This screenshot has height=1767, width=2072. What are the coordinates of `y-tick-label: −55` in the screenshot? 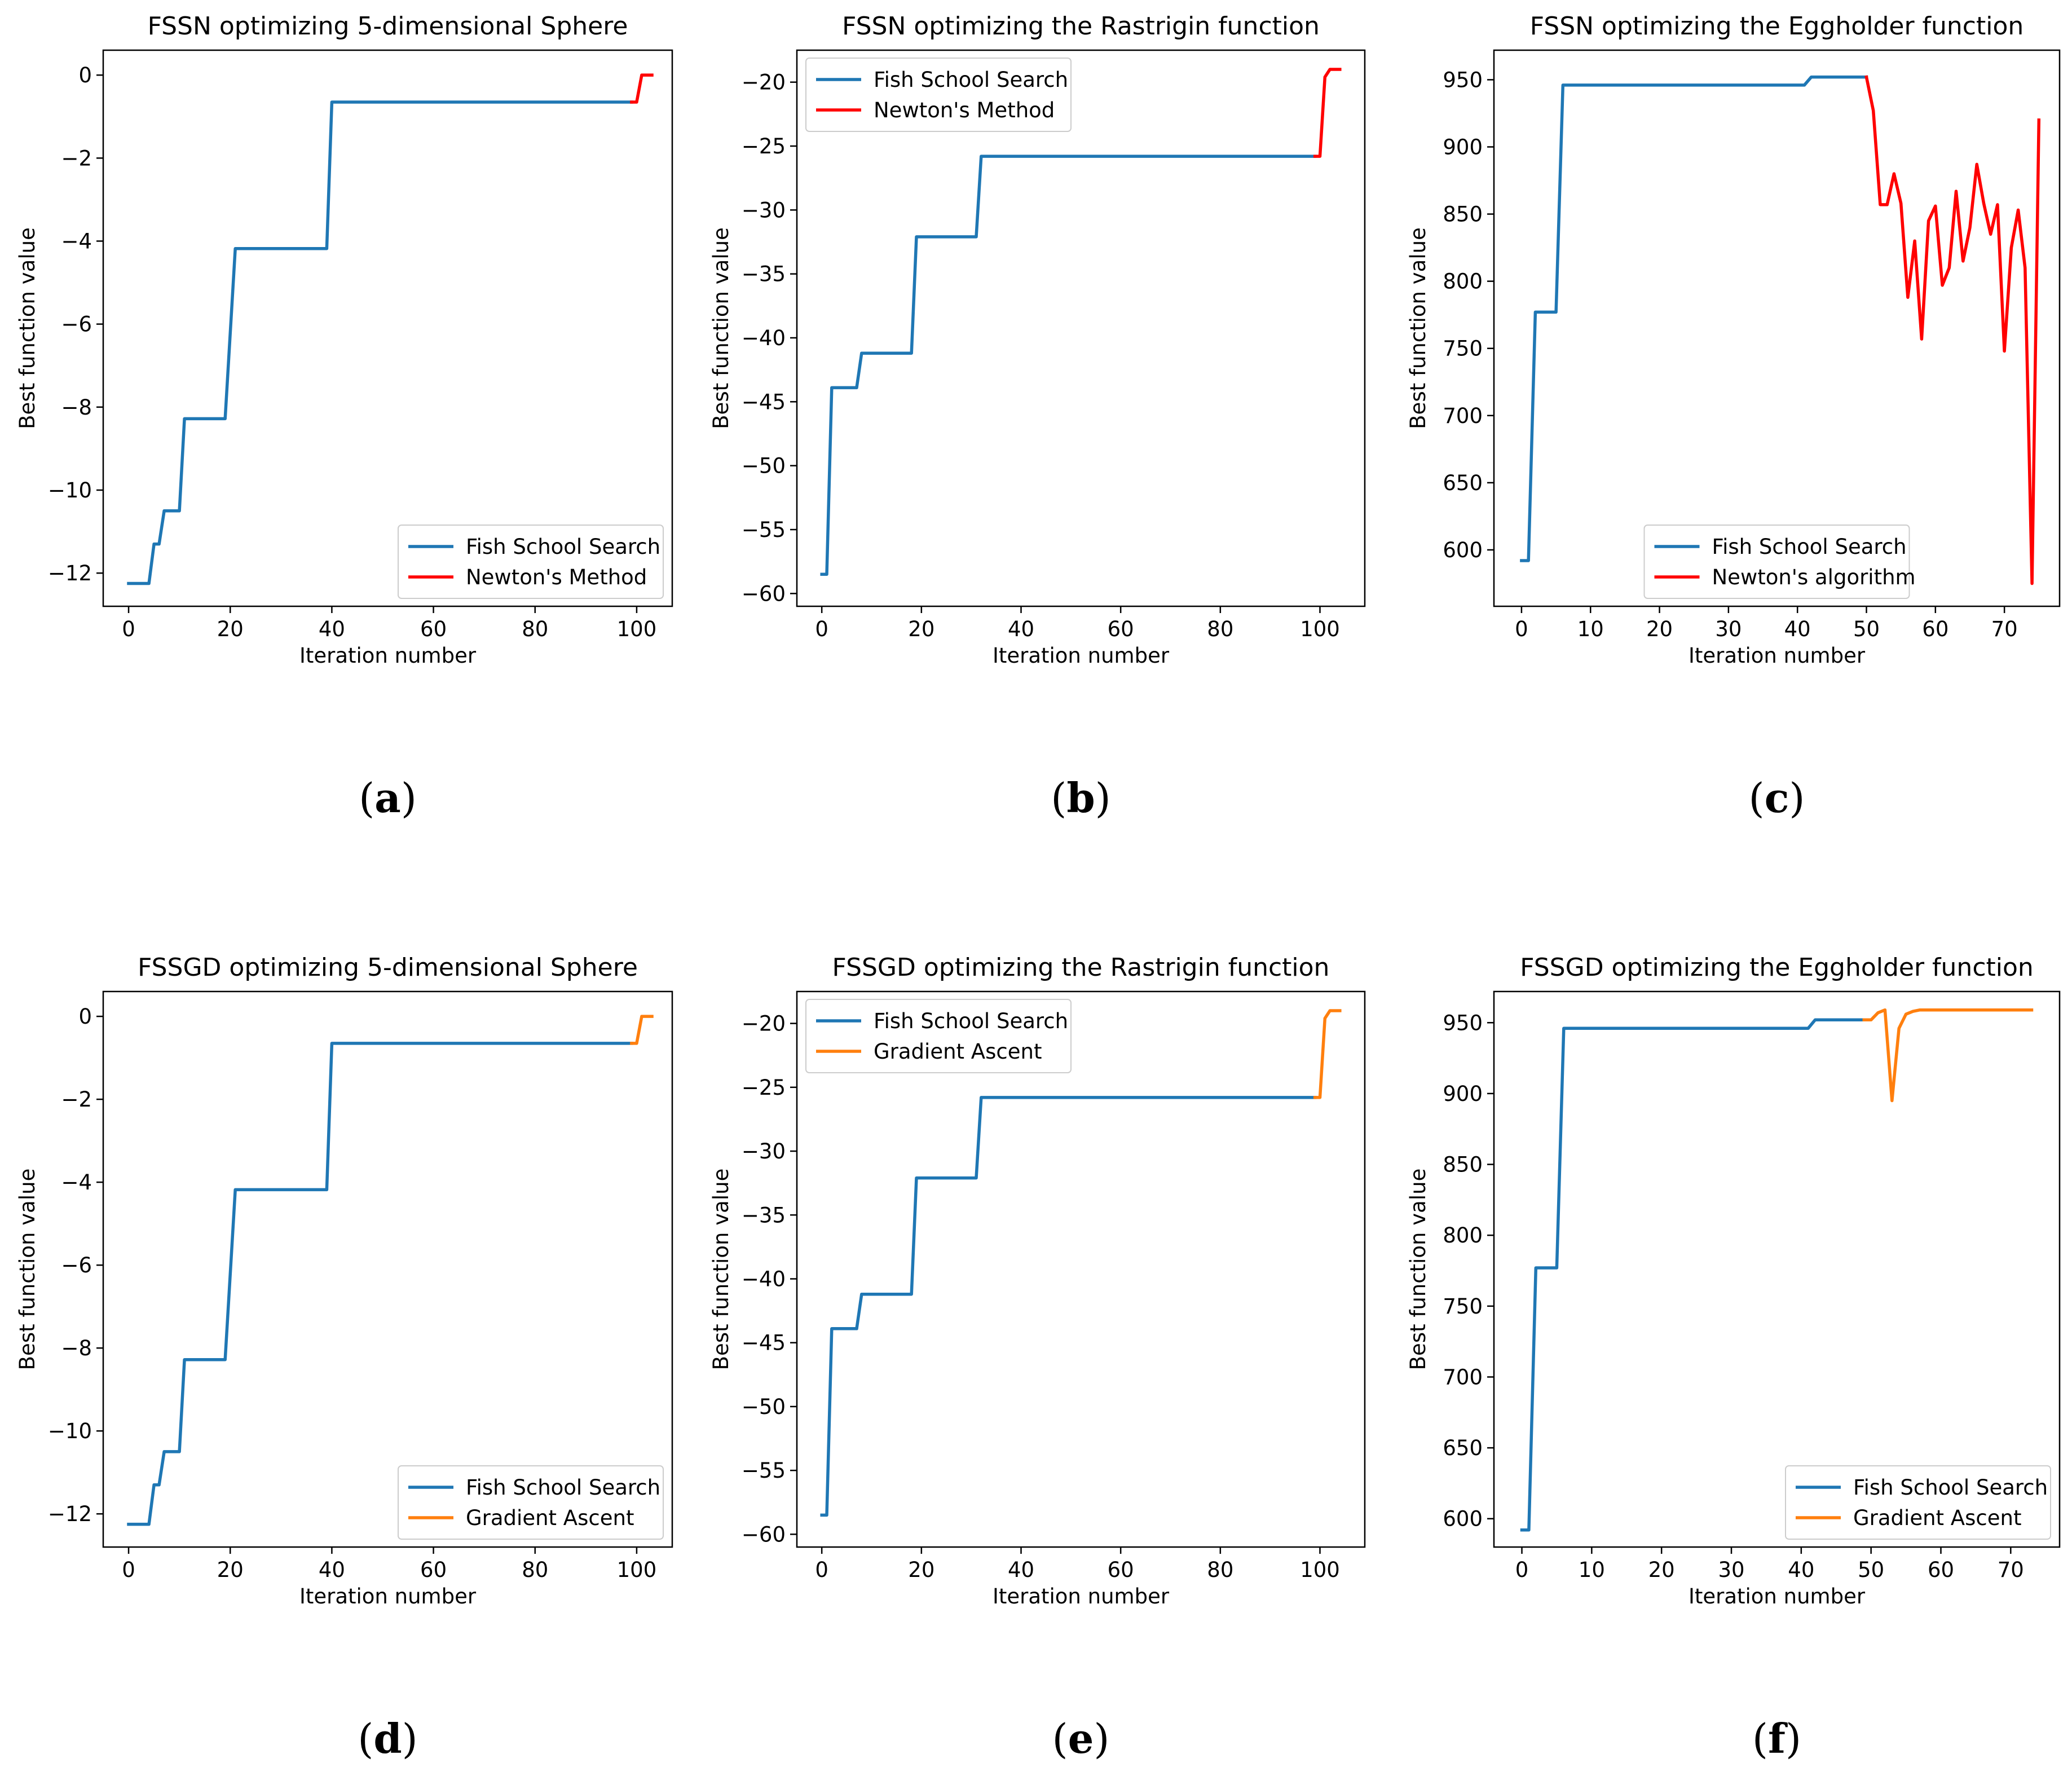 It's located at (764, 530).